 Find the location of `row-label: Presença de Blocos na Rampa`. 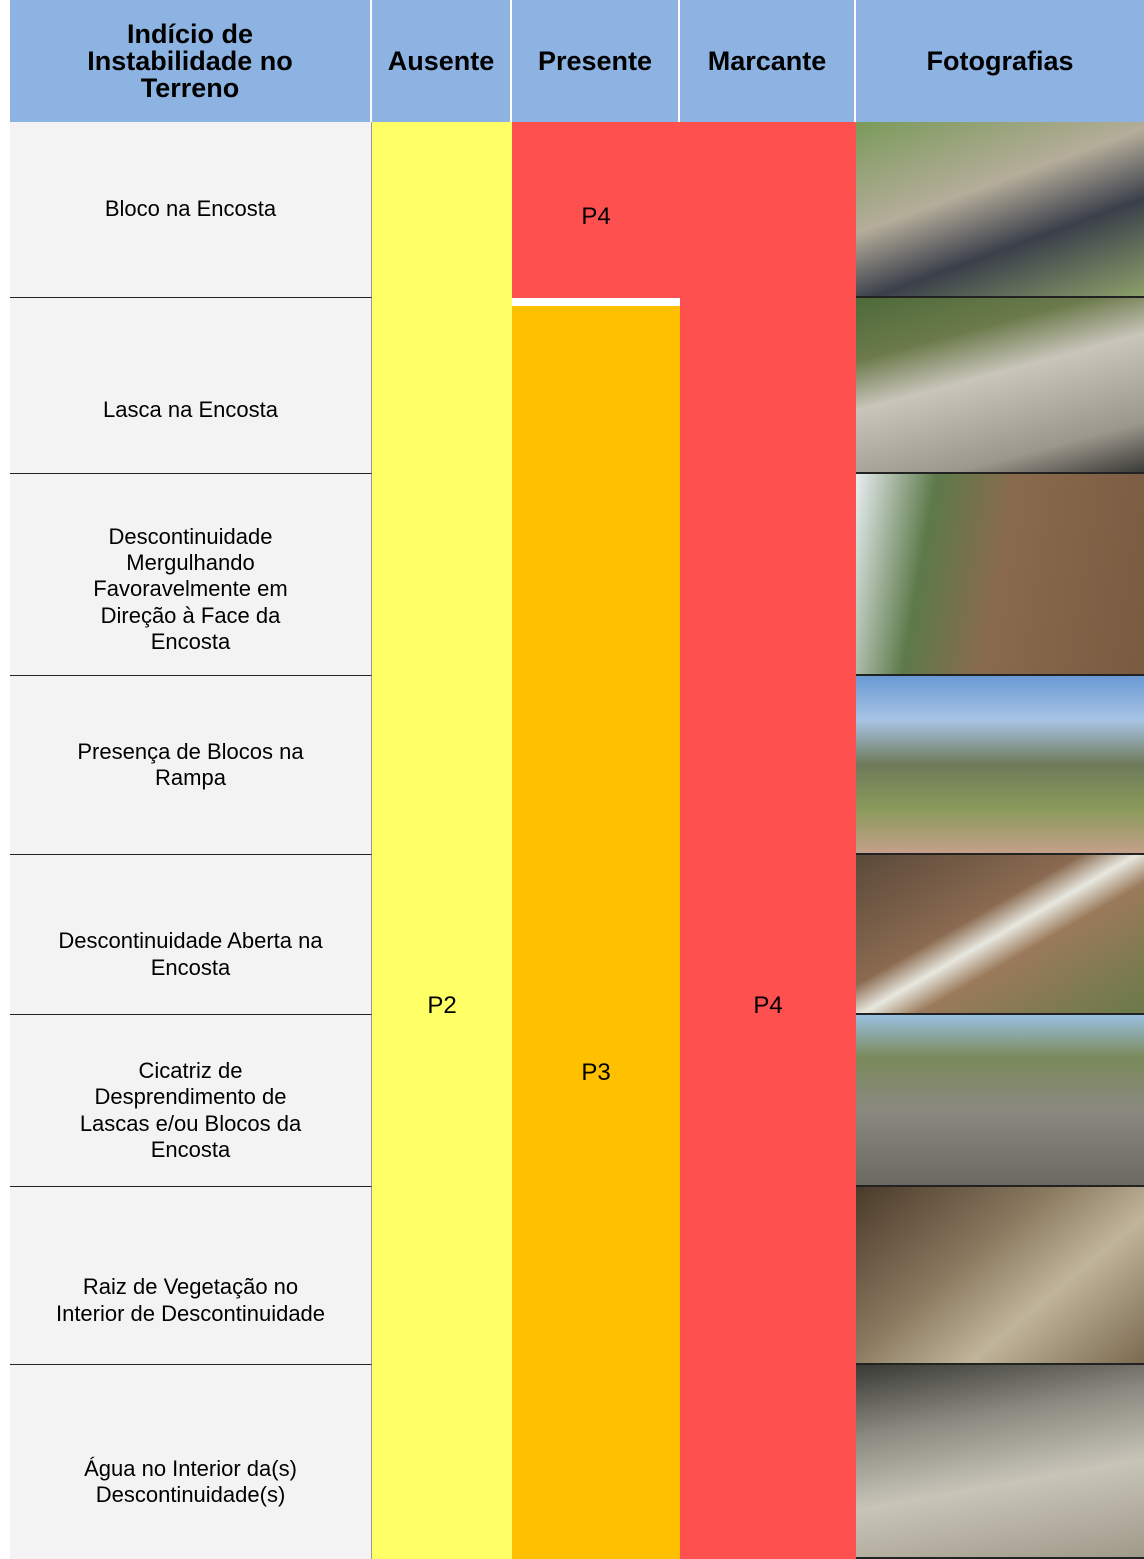

row-label: Presença de Blocos na Rampa is located at coordinates (191, 765).